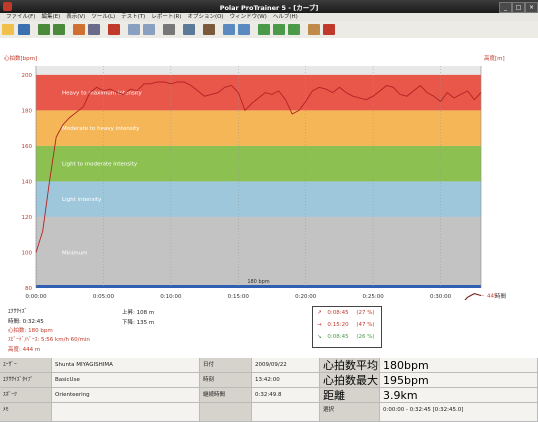  I want to click on arrow-right-icon: →, so click(319, 325).